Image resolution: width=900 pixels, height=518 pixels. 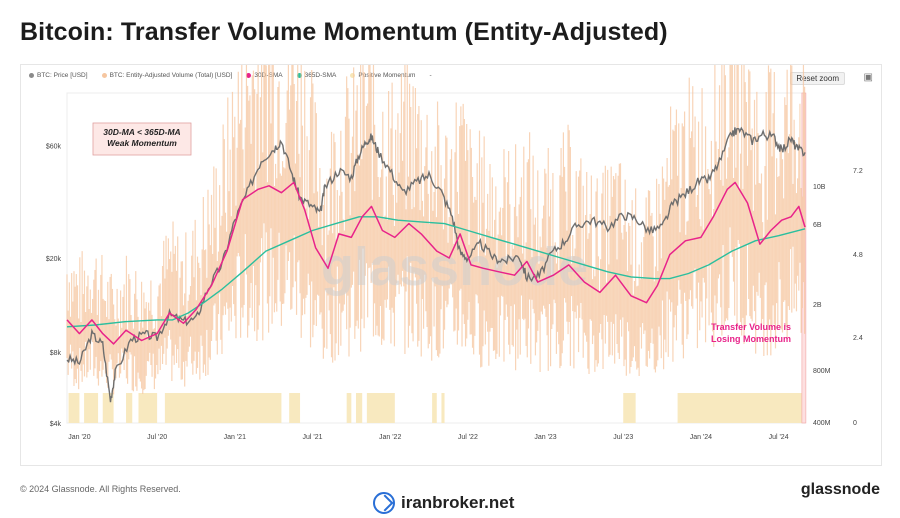 What do you see at coordinates (54, 146) in the screenshot?
I see `y-left-tick-label: $60k` at bounding box center [54, 146].